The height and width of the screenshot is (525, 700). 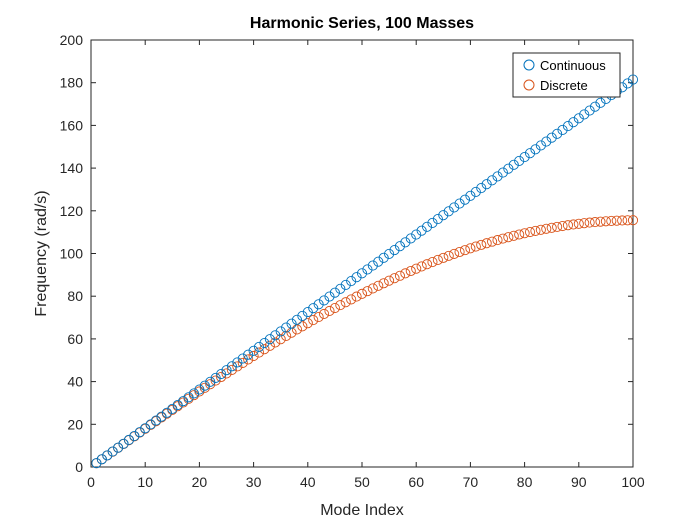 I want to click on y-tick-label: 0, so click(x=79, y=467).